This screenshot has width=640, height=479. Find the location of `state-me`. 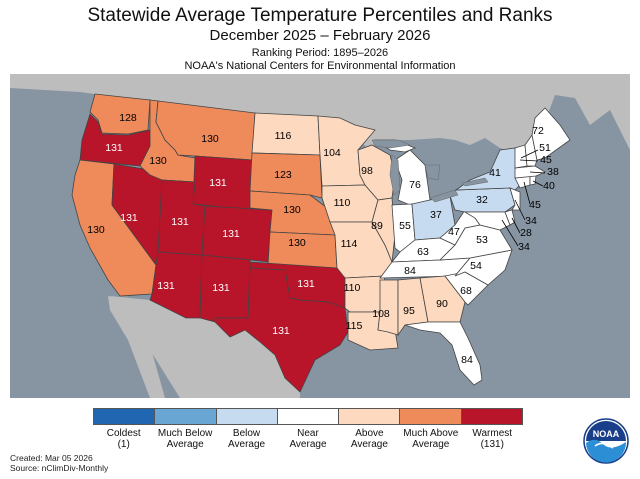

state-me is located at coordinates (551, 134).